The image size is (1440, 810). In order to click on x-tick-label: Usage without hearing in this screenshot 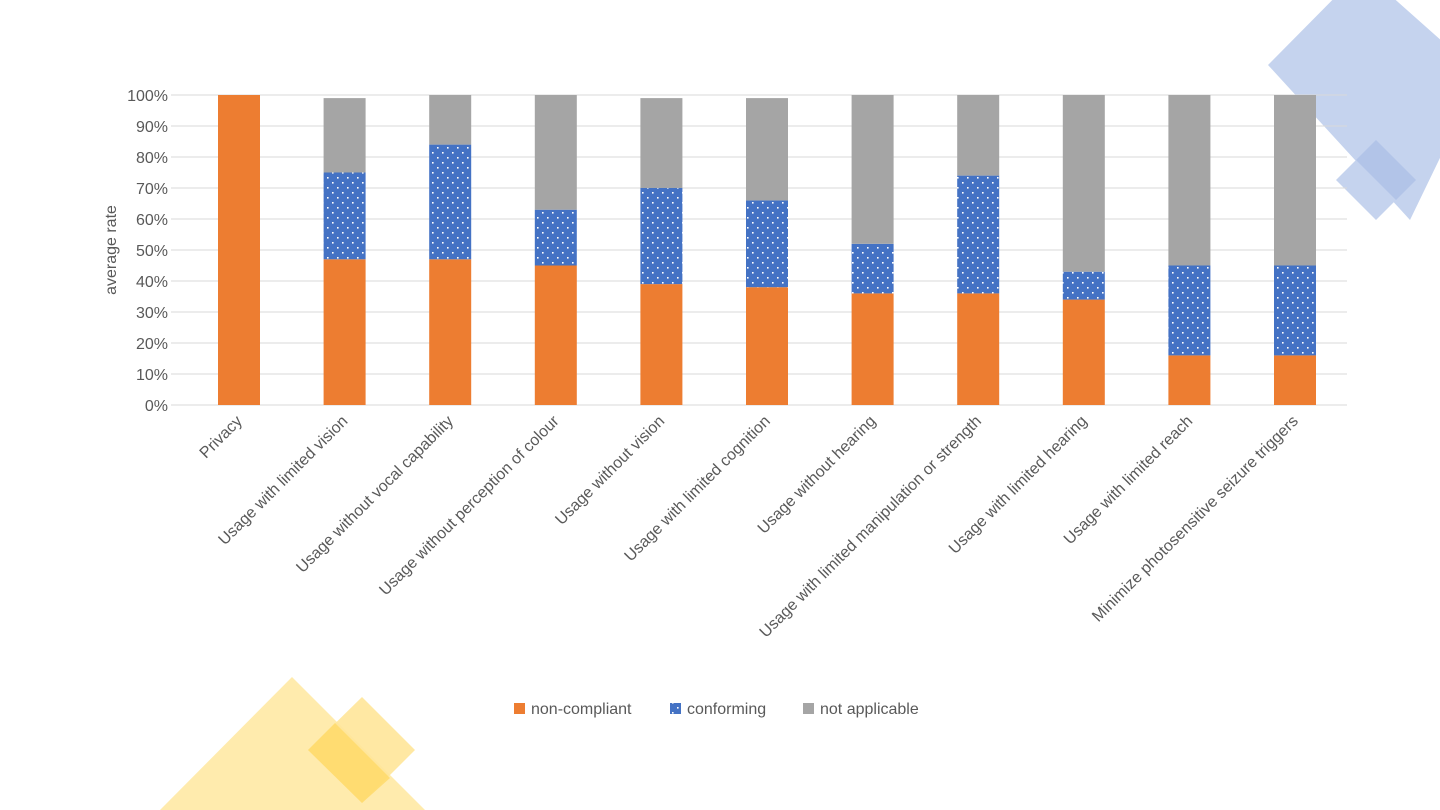, I will do `click(817, 475)`.